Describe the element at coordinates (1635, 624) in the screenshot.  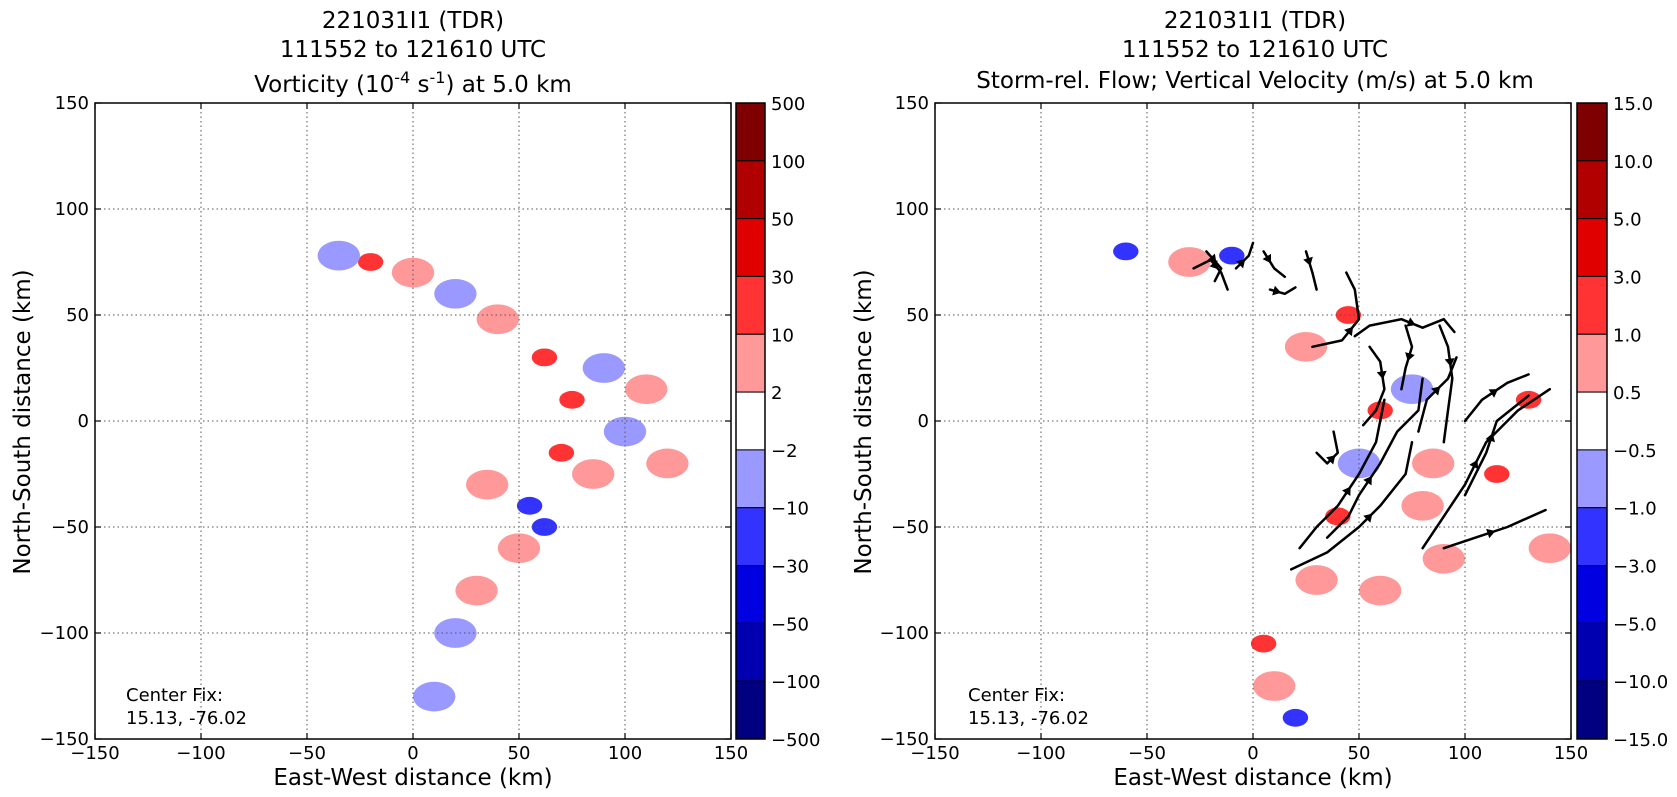
I see `right-colorbar-label: −5.0` at that location.